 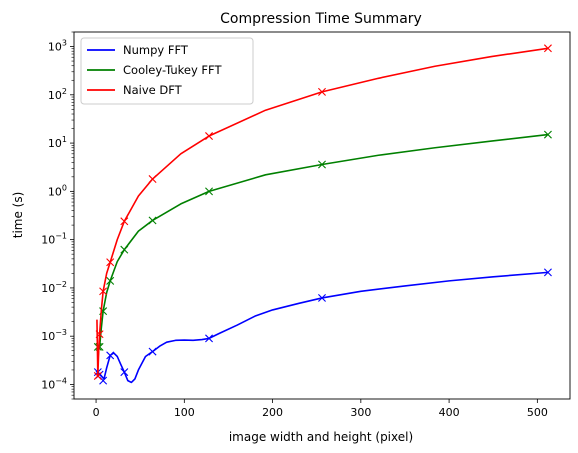 I want to click on y-tick-label: 10⁻³, so click(x=54, y=335).